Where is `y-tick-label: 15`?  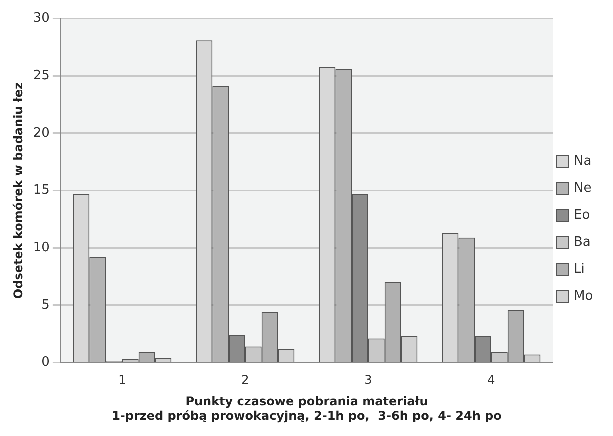
y-tick-label: 15 is located at coordinates (41, 190).